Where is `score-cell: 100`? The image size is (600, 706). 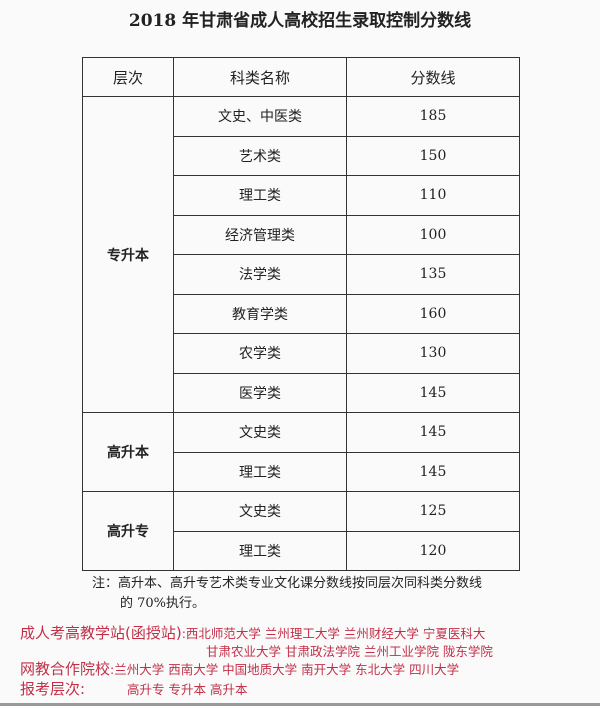 score-cell: 100 is located at coordinates (433, 234).